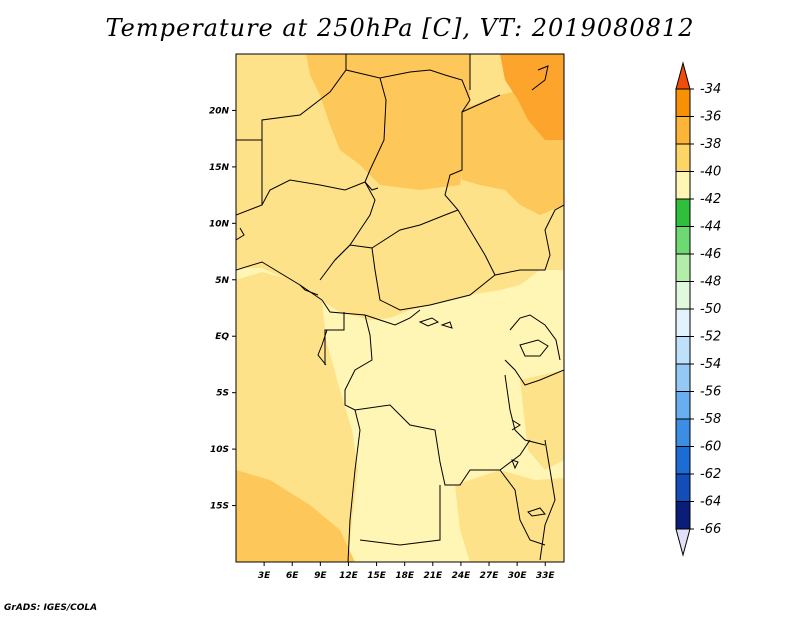 This screenshot has height=618, width=800. Describe the element at coordinates (683, 542) in the screenshot. I see `colorbar-bottom-arrow` at that location.